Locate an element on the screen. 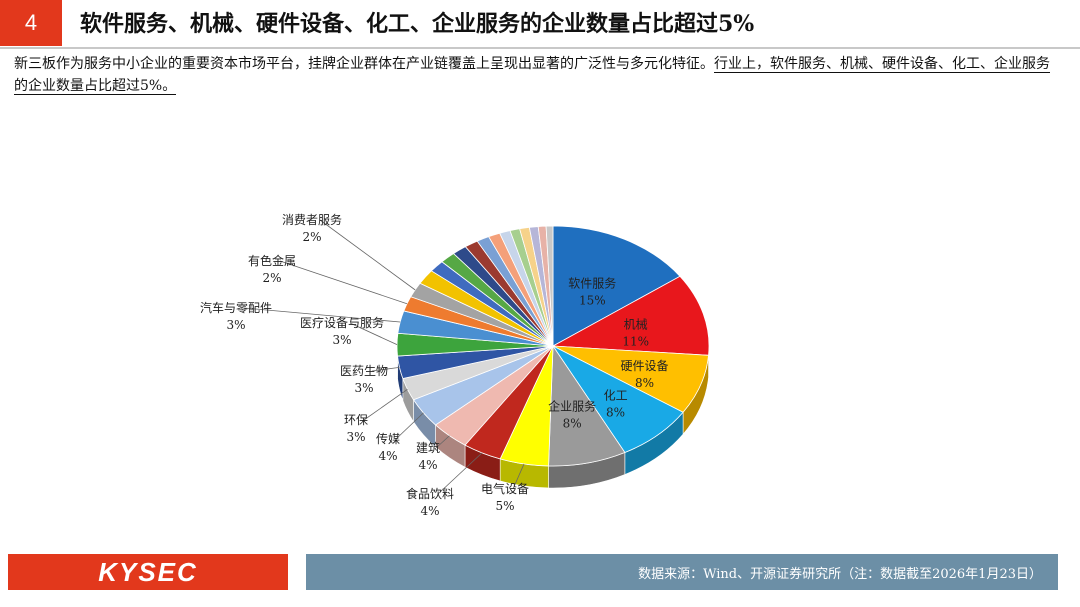  slice-label: 企业服务 is located at coordinates (572, 405).